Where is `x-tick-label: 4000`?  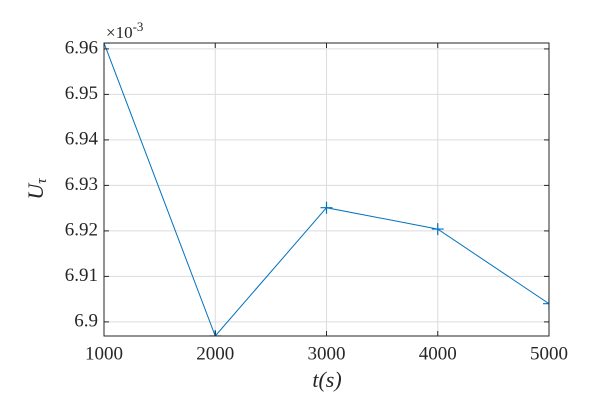
x-tick-label: 4000 is located at coordinates (438, 353).